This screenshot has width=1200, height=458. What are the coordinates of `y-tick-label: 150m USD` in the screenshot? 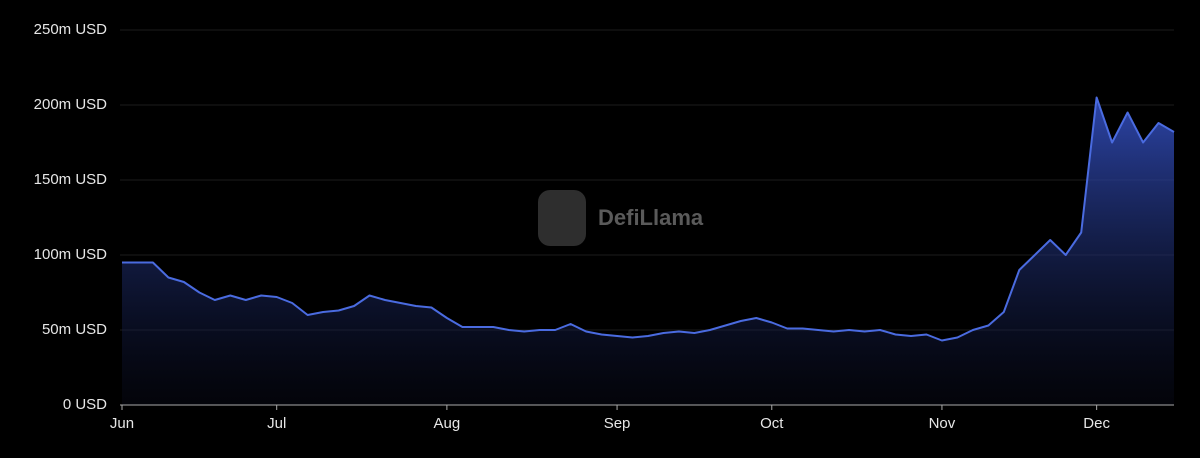 It's located at (71, 179).